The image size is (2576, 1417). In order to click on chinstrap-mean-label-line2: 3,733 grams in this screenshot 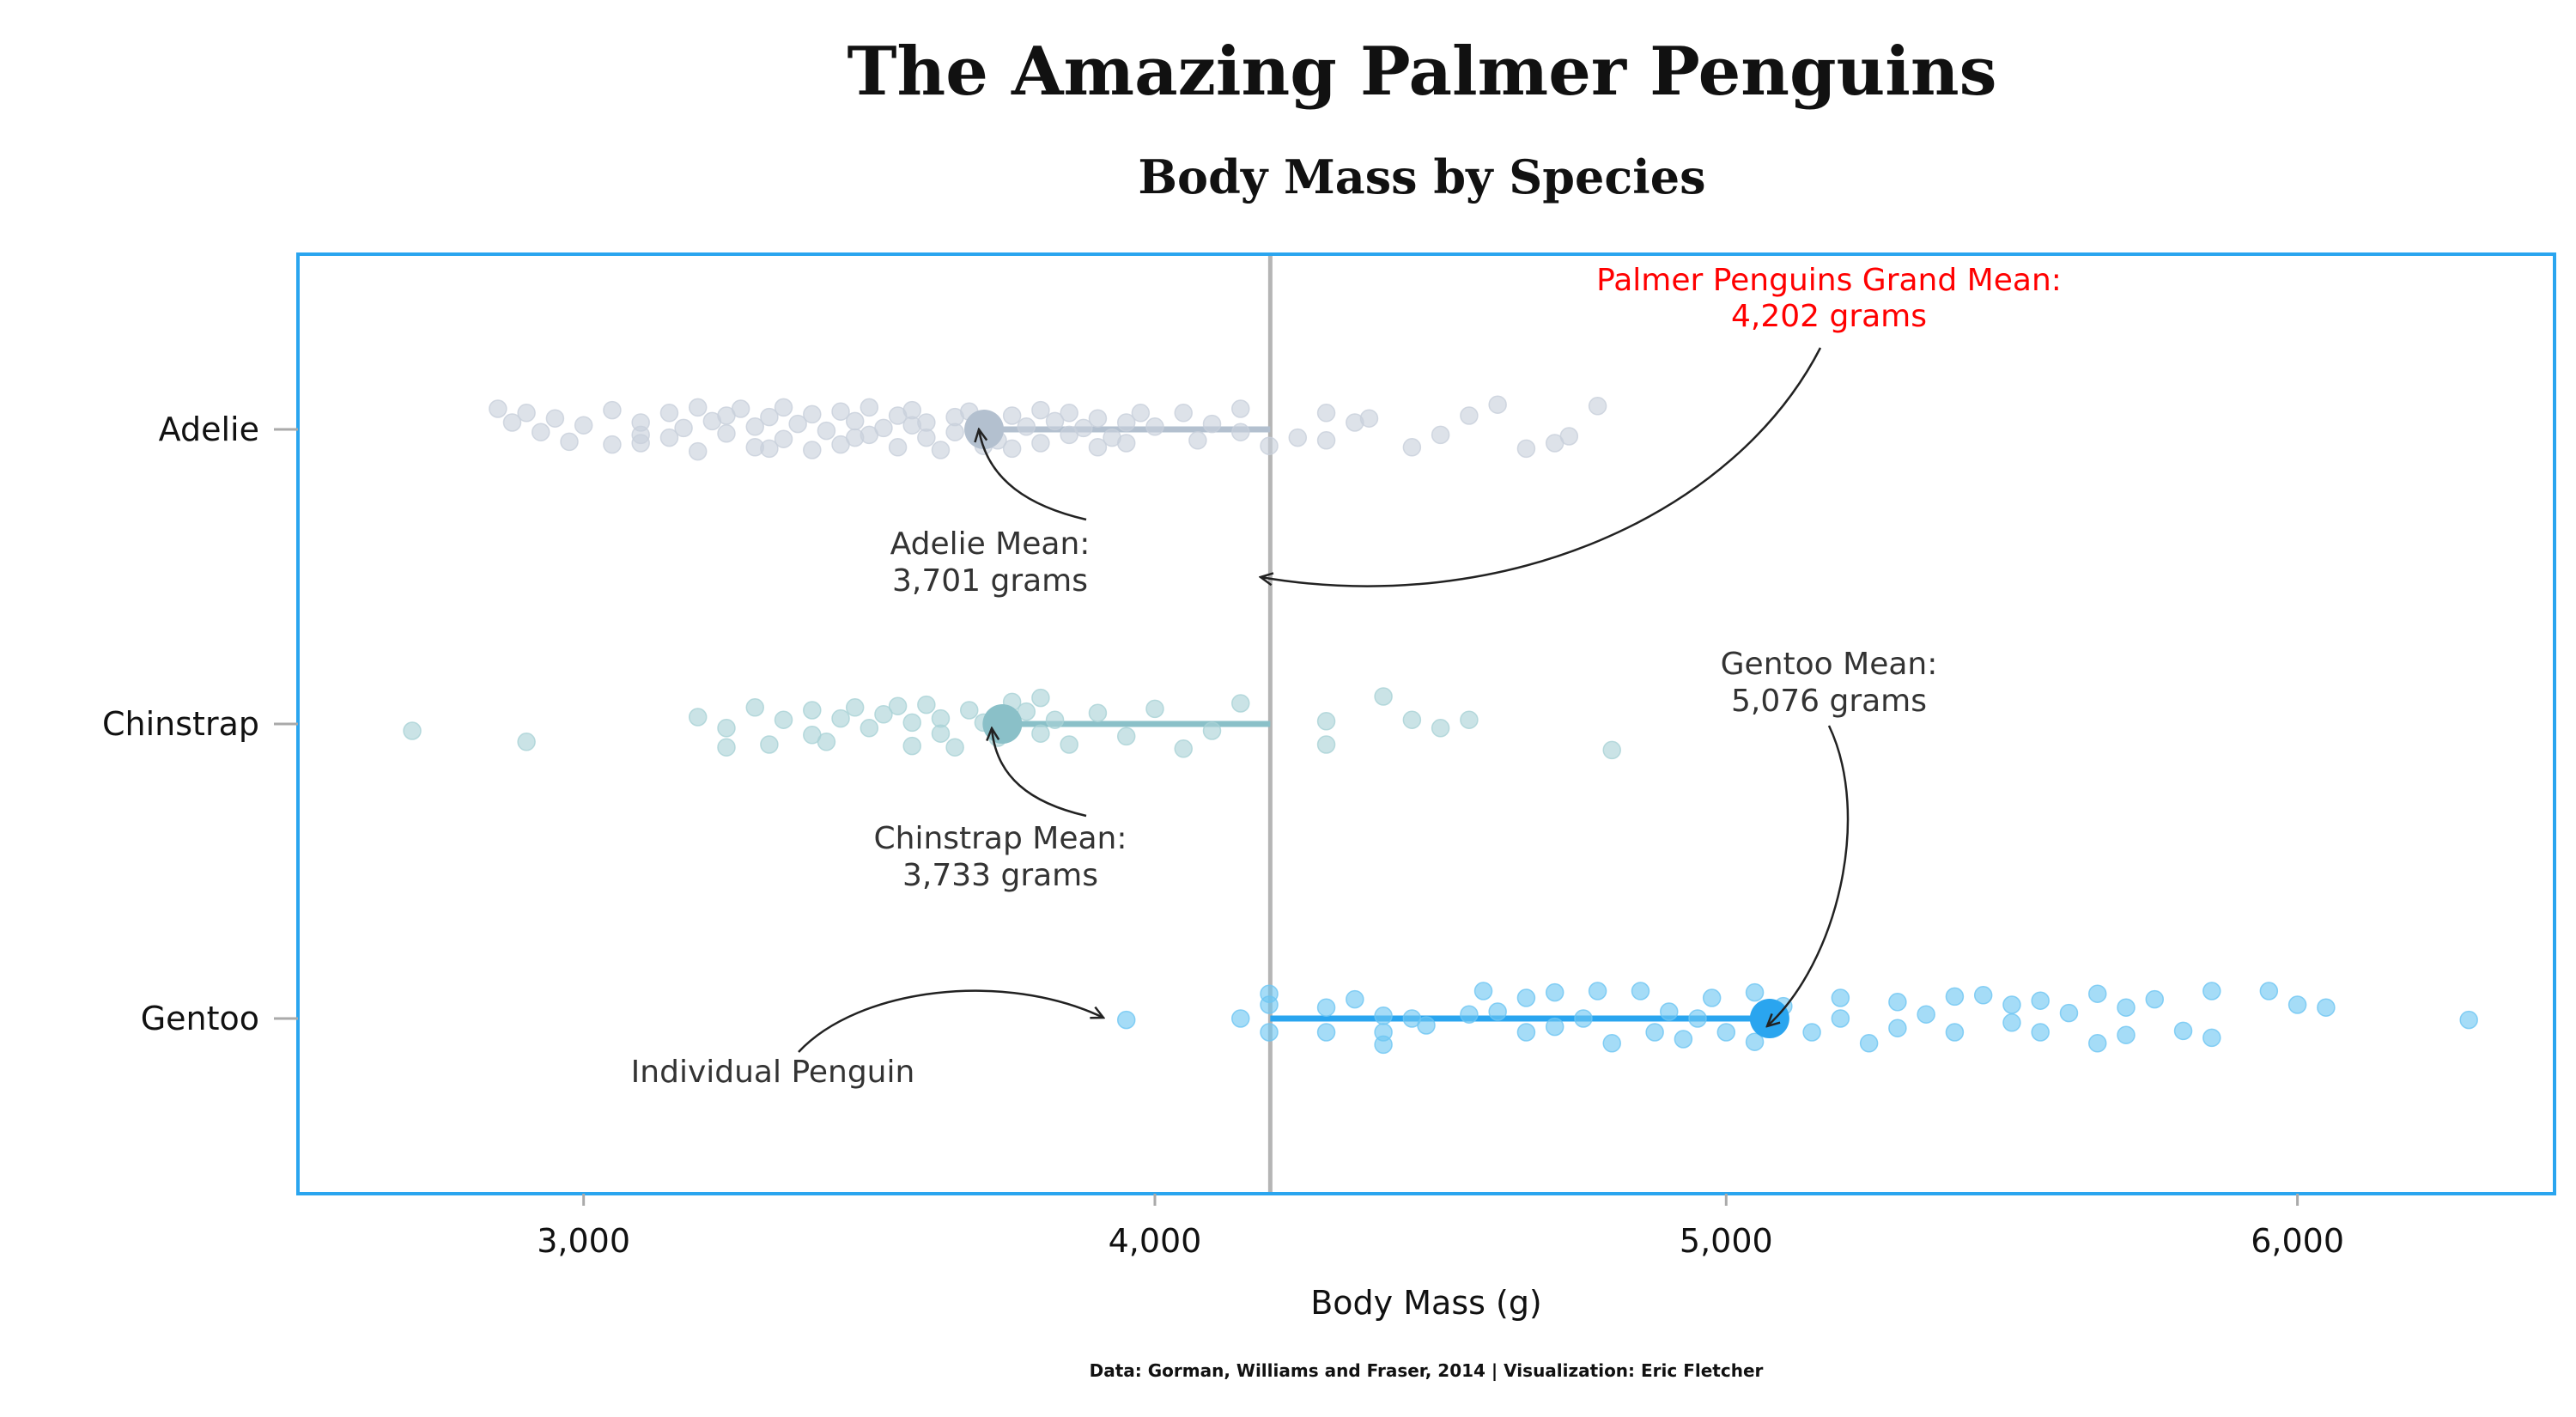, I will do `click(1000, 875)`.